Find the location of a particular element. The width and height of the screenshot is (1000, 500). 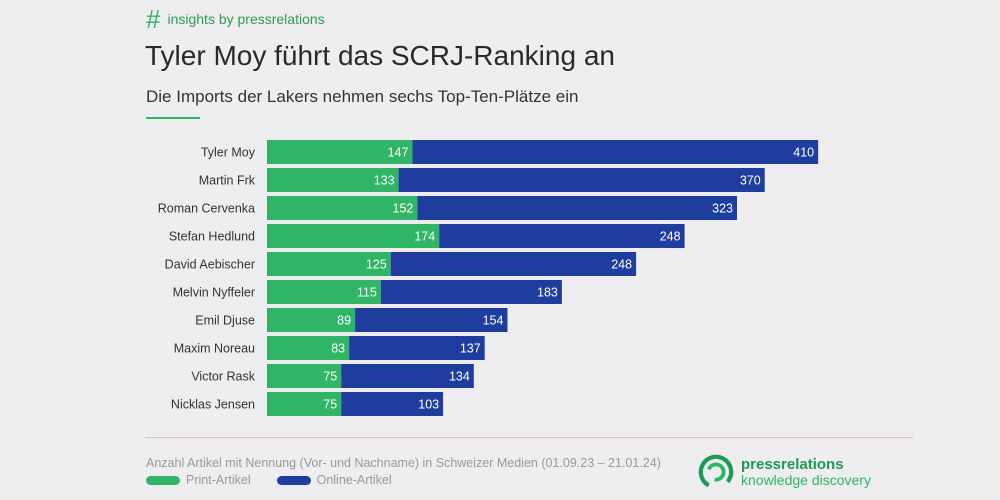

footer-divider is located at coordinates (529, 437).